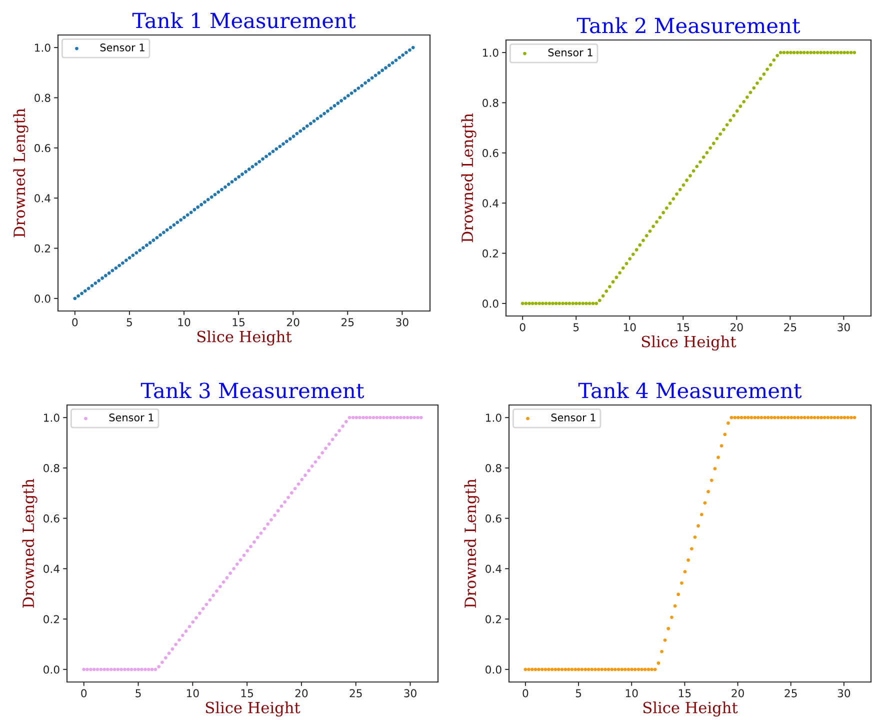 The image size is (873, 720). I want to click on chart-title: Tank 4 Measurement, so click(690, 390).